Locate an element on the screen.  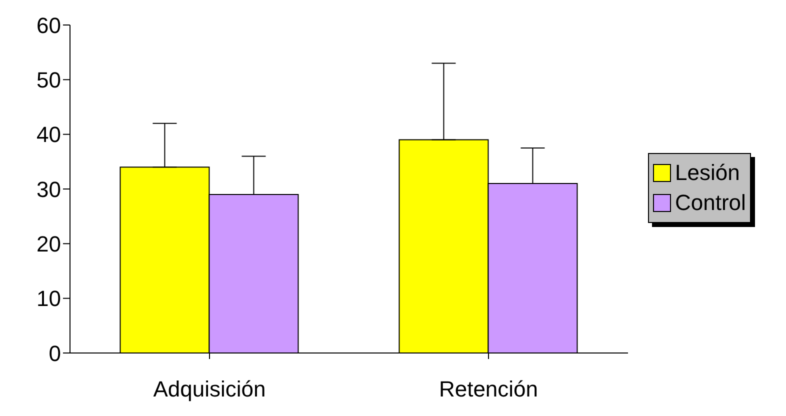
legend-label: Lesión is located at coordinates (707, 173).